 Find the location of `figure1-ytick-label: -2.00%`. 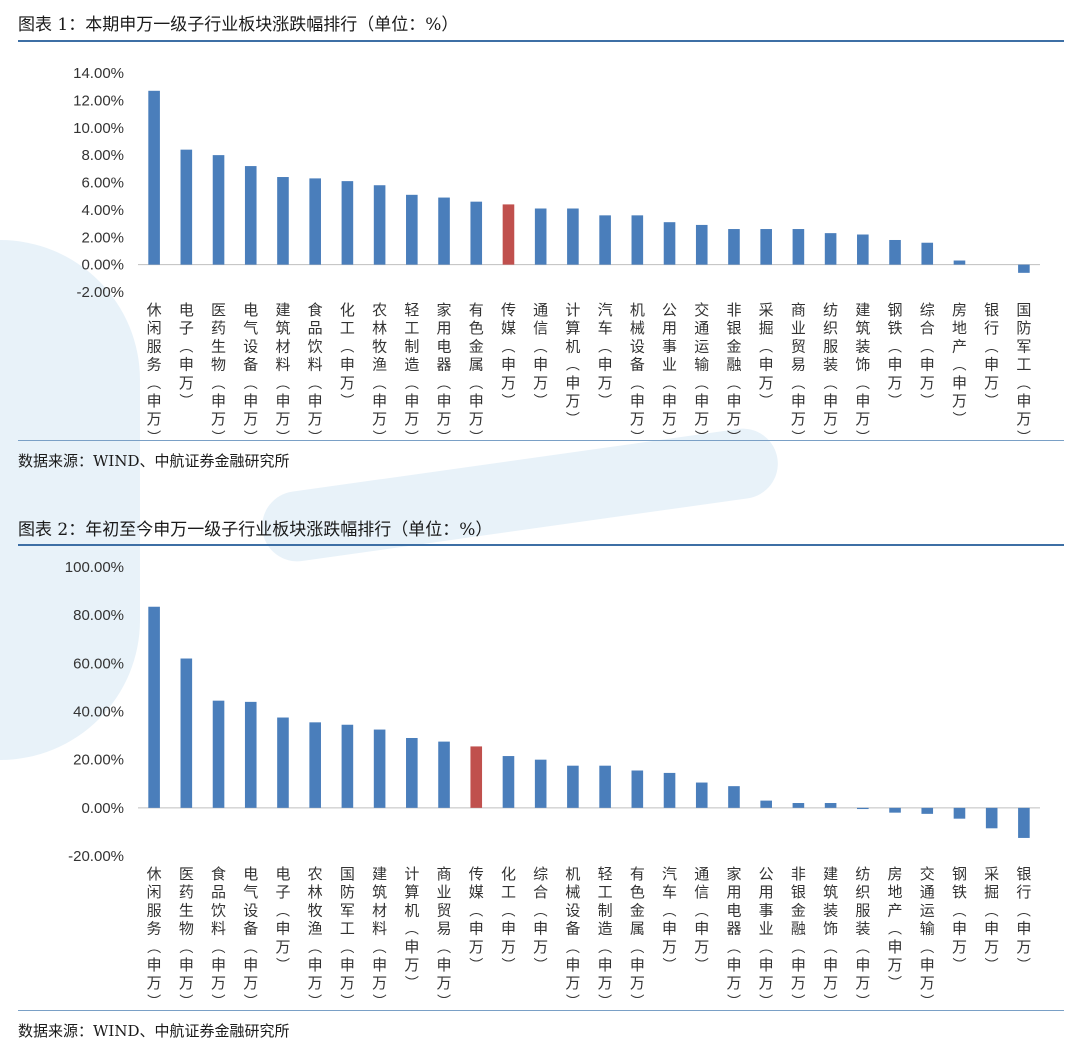

figure1-ytick-label: -2.00% is located at coordinates (100, 292).